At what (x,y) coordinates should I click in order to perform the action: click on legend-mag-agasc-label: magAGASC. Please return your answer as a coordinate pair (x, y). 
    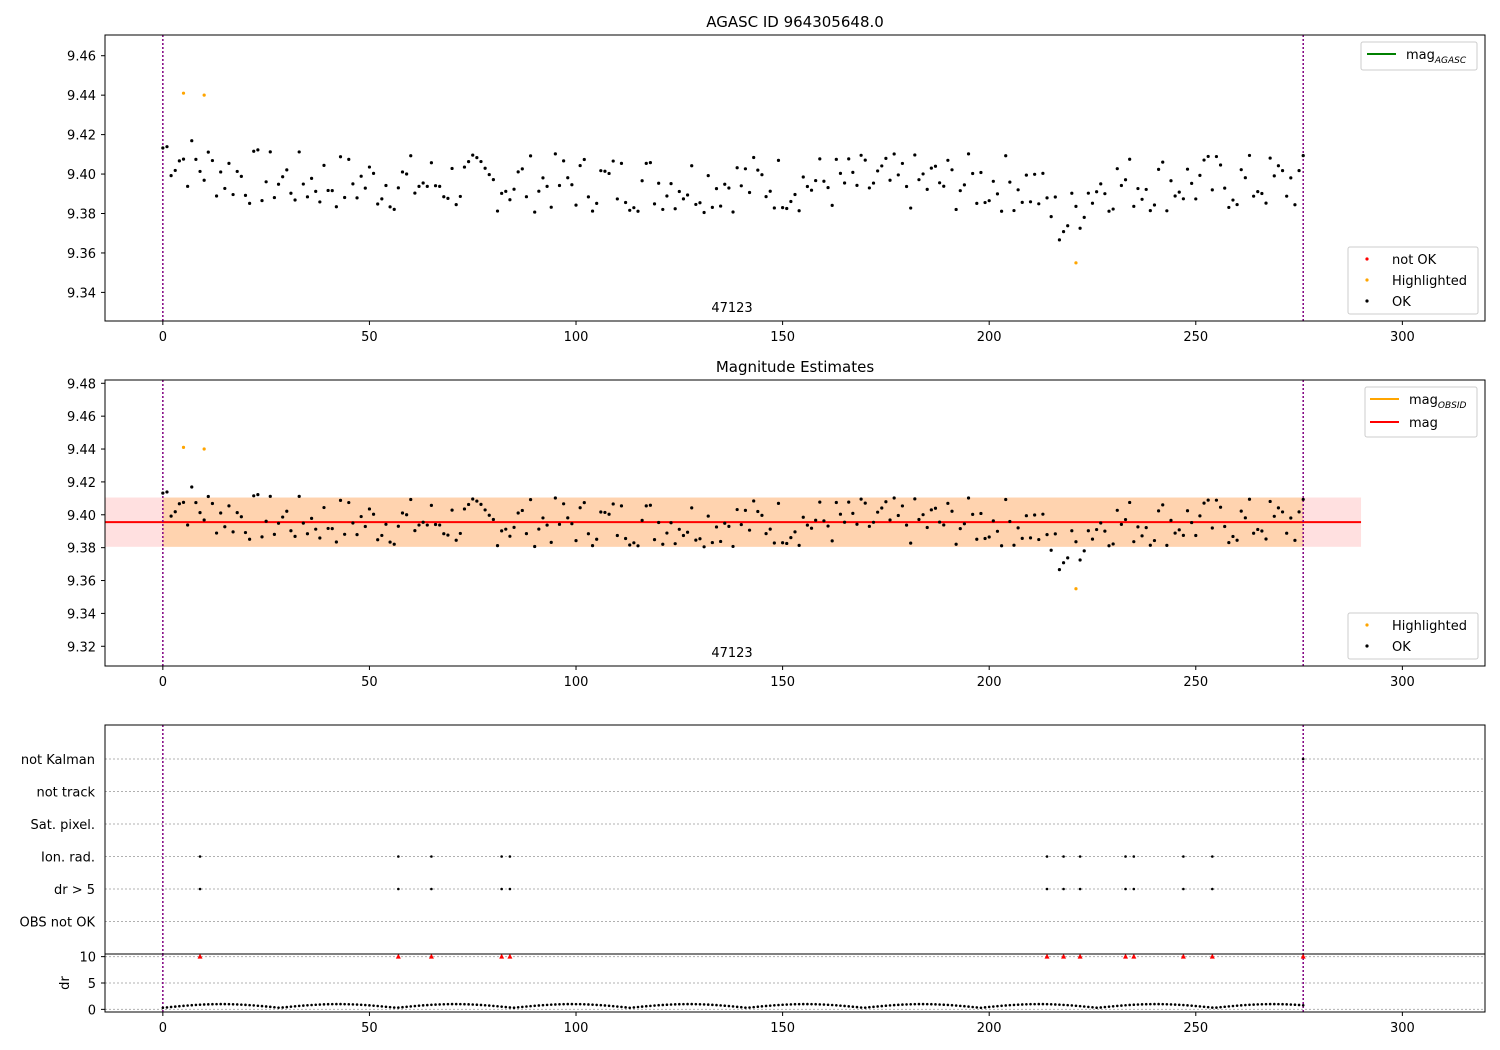
    Looking at the image, I should click on (1436, 57).